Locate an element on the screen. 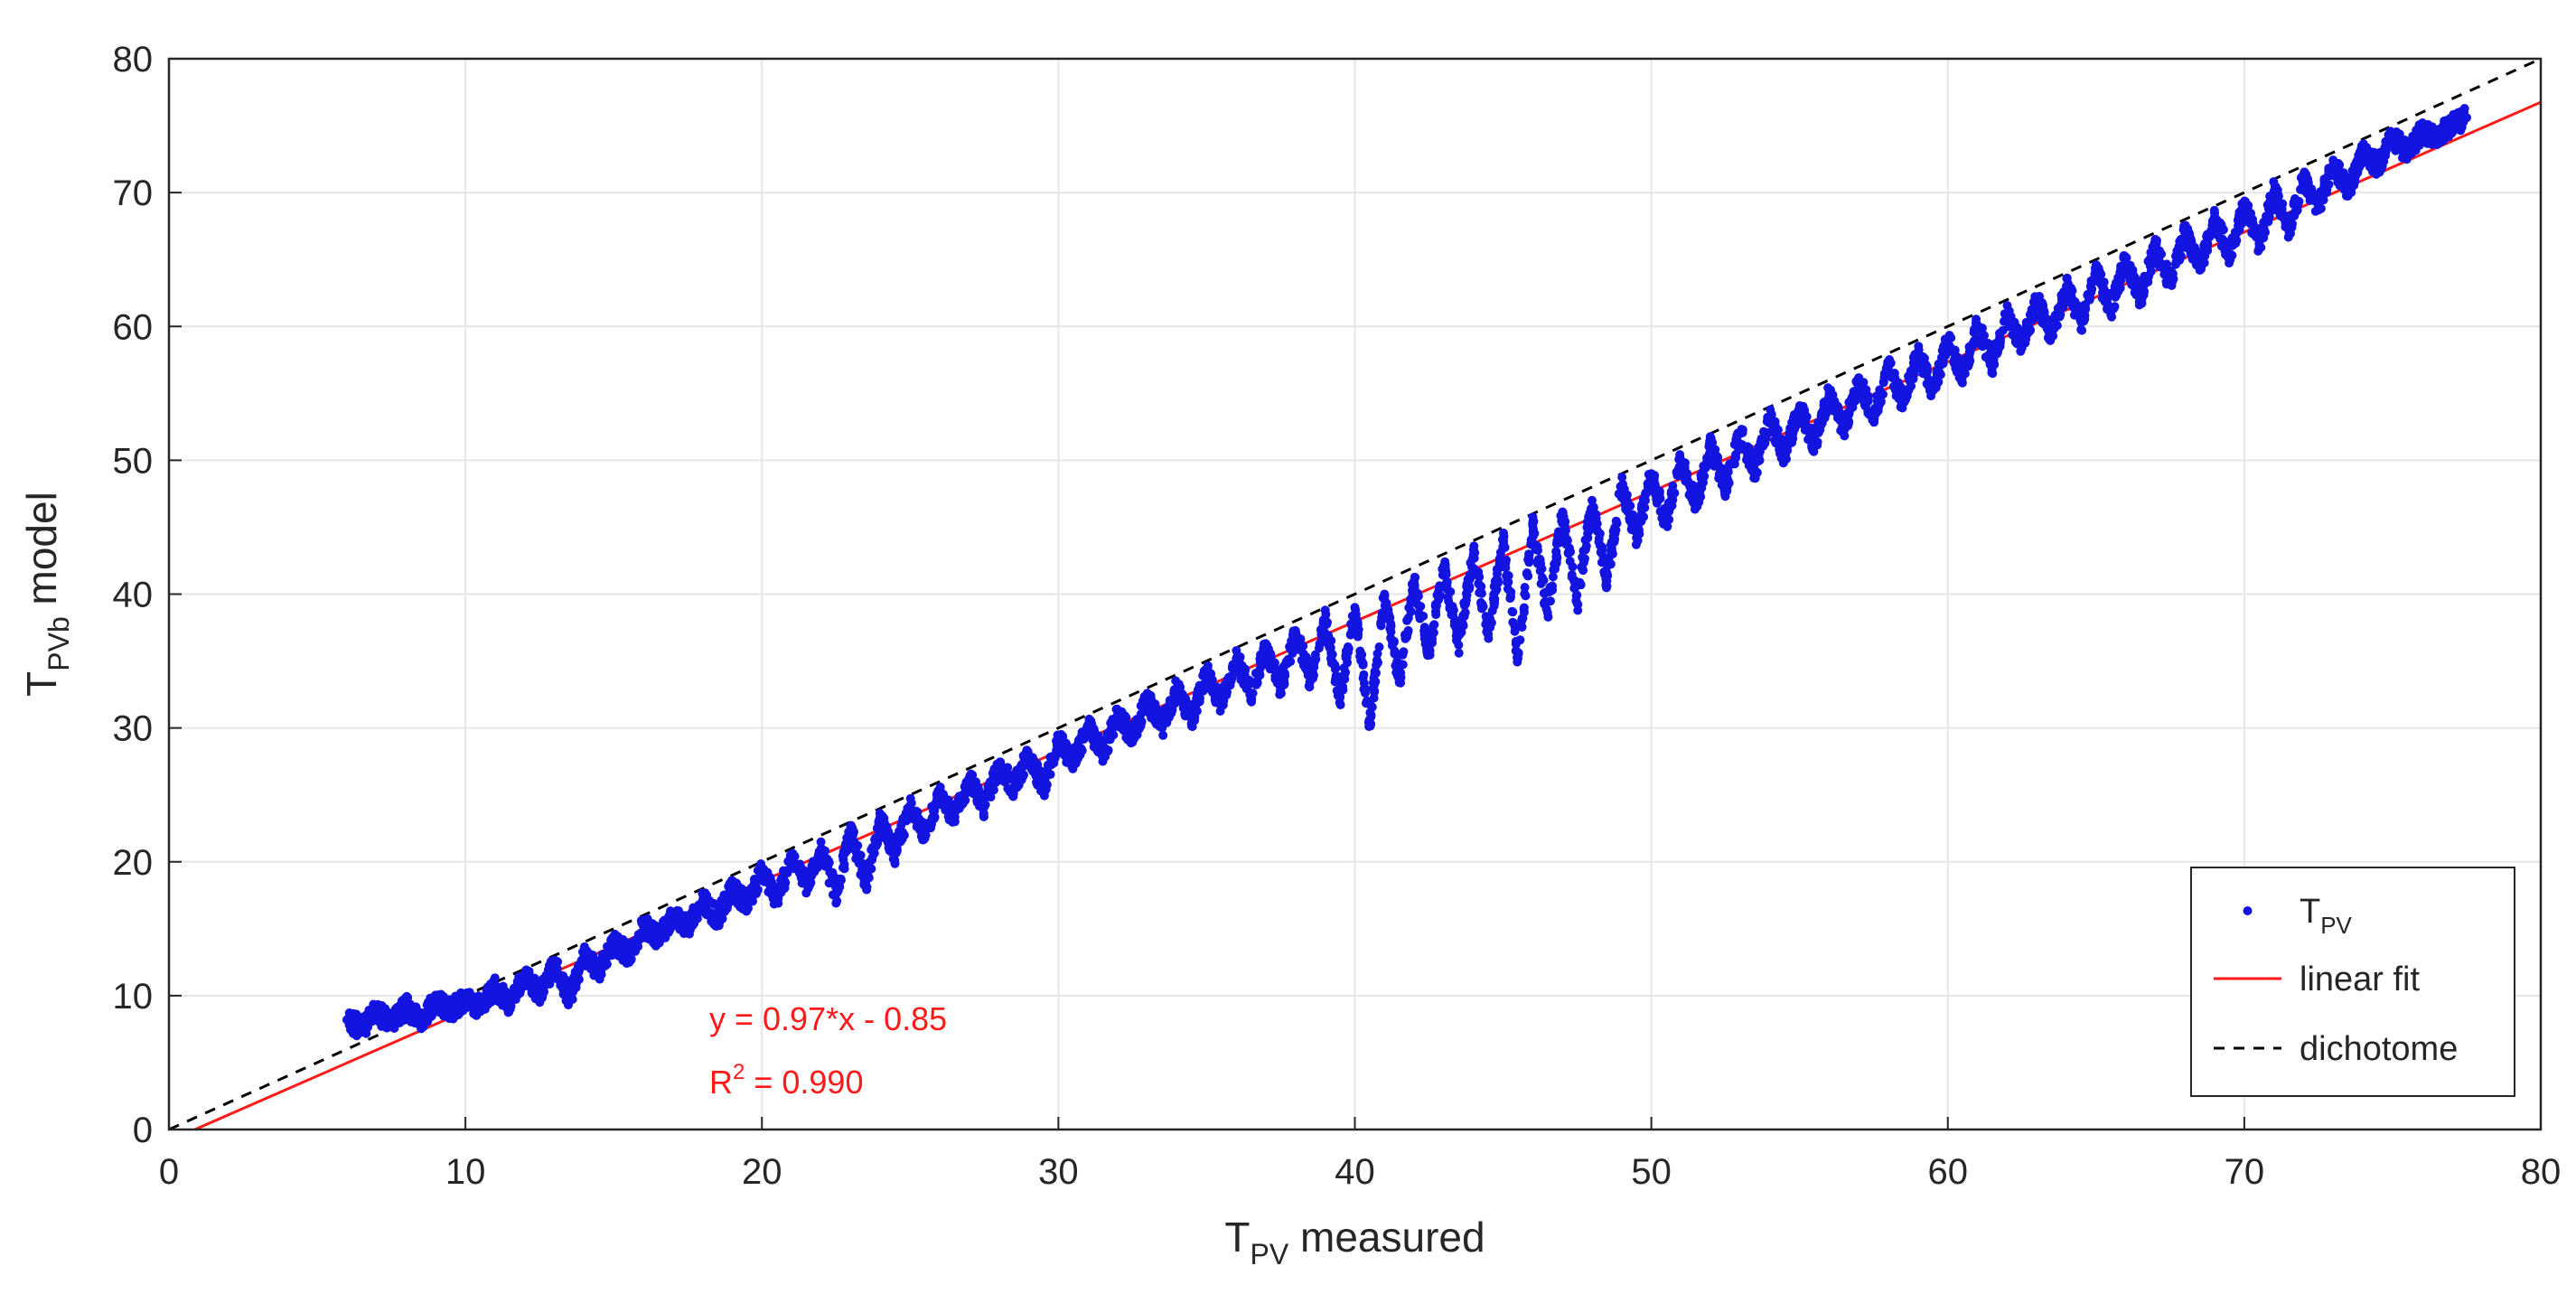  y-tick-label: 10 is located at coordinates (133, 997).